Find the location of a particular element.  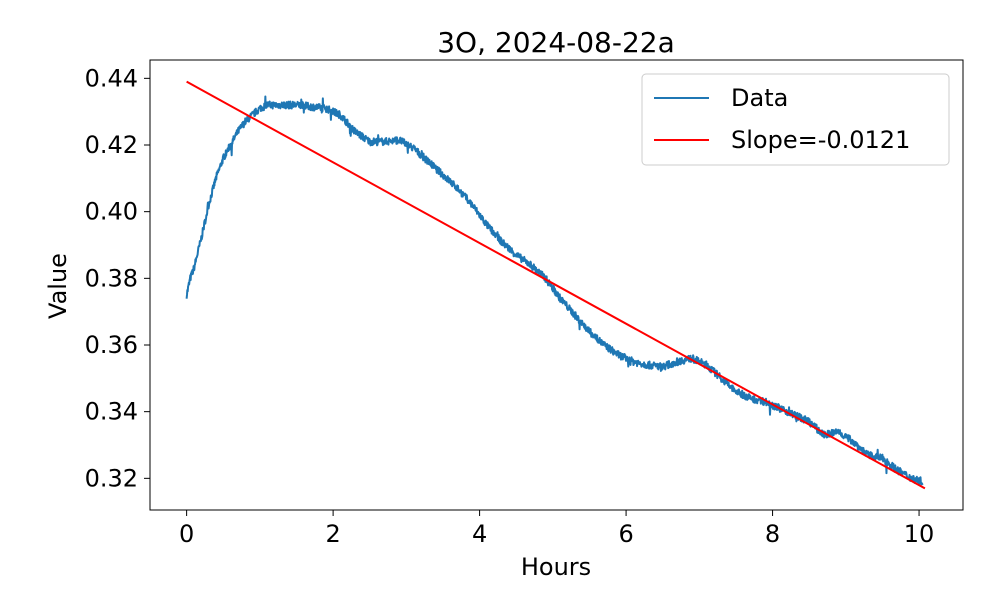

chart-title: 3O, 2024-08-22a is located at coordinates (556, 42).